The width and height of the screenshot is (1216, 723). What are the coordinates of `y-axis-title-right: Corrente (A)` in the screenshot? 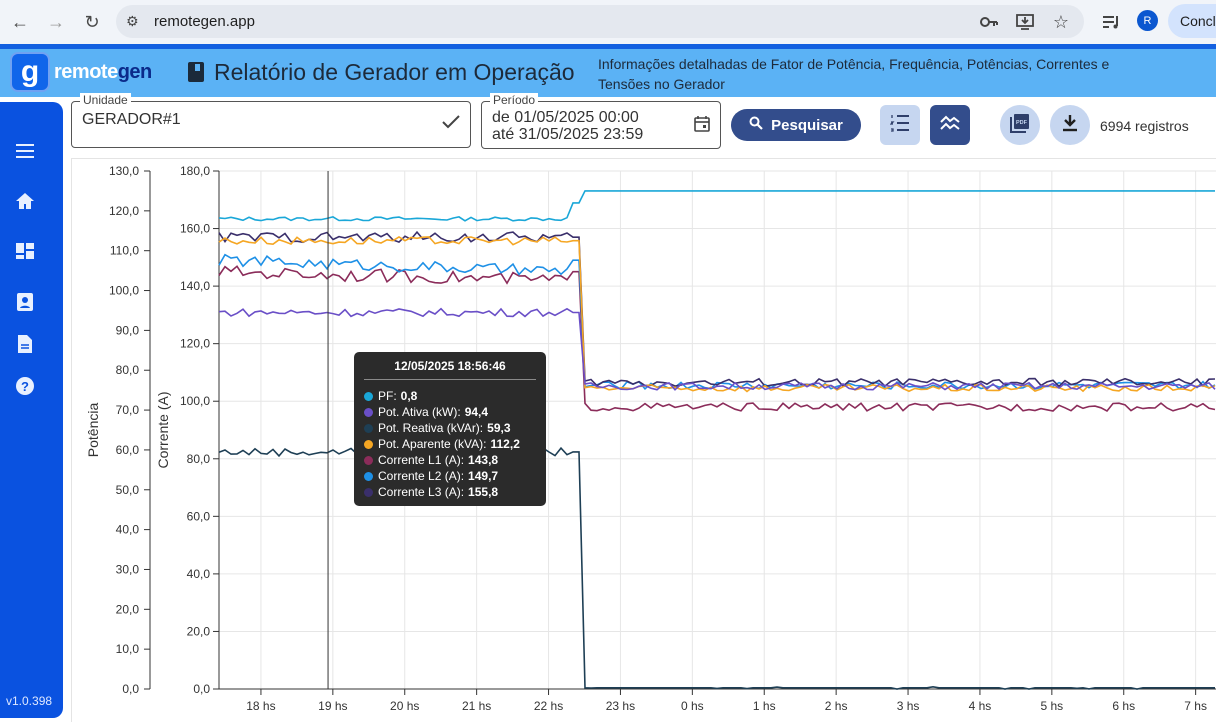 It's located at (163, 429).